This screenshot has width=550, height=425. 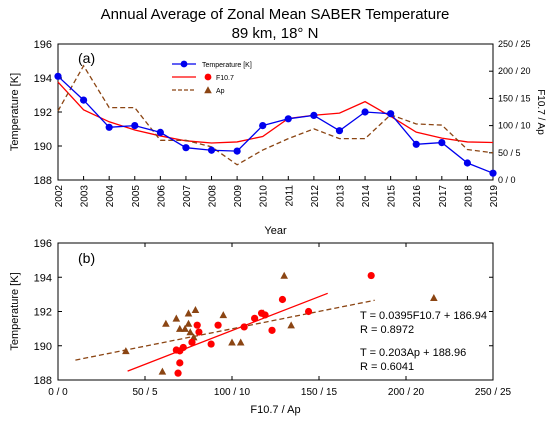 I want to click on chart-subtitle: 89 km, 18° N, so click(x=275, y=33).